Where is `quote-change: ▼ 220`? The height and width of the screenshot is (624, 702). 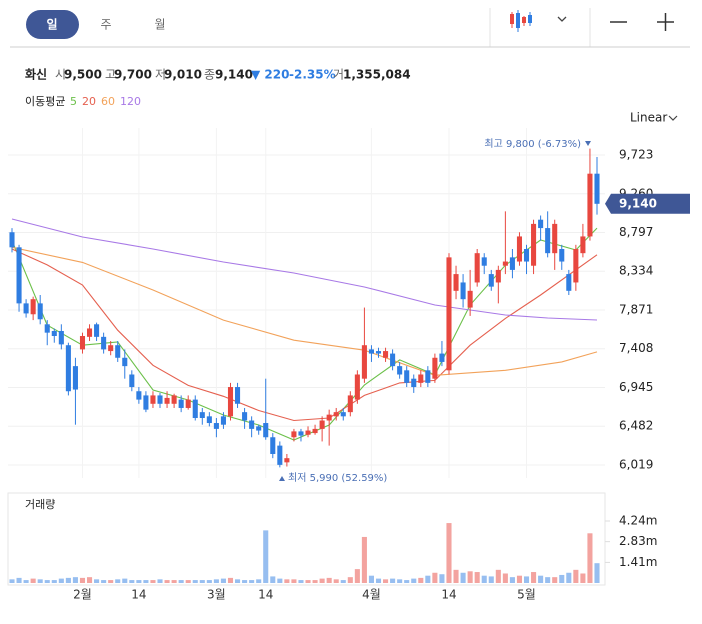
quote-change: ▼ 220 is located at coordinates (270, 75).